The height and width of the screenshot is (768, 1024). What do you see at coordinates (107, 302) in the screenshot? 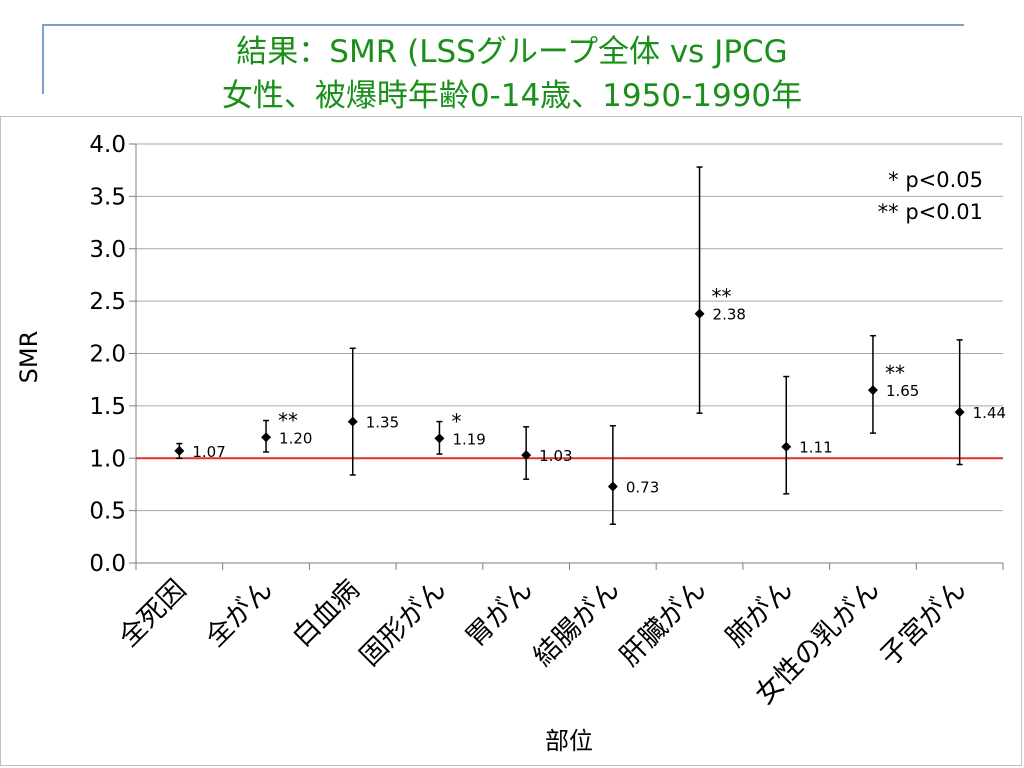
I see `y-tick-label: 2.5` at bounding box center [107, 302].